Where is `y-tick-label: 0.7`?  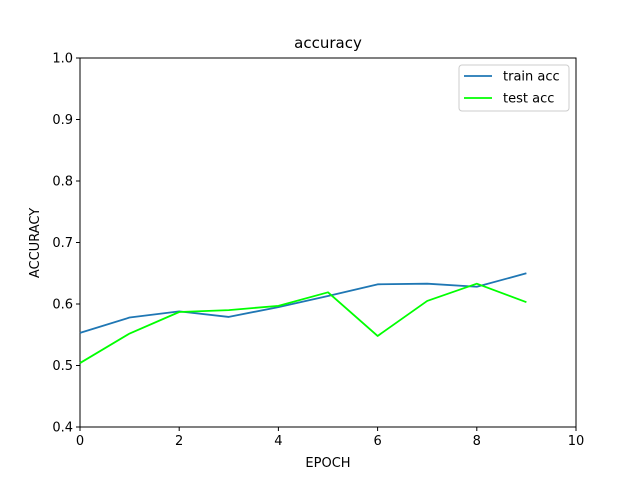 y-tick-label: 0.7 is located at coordinates (62, 243).